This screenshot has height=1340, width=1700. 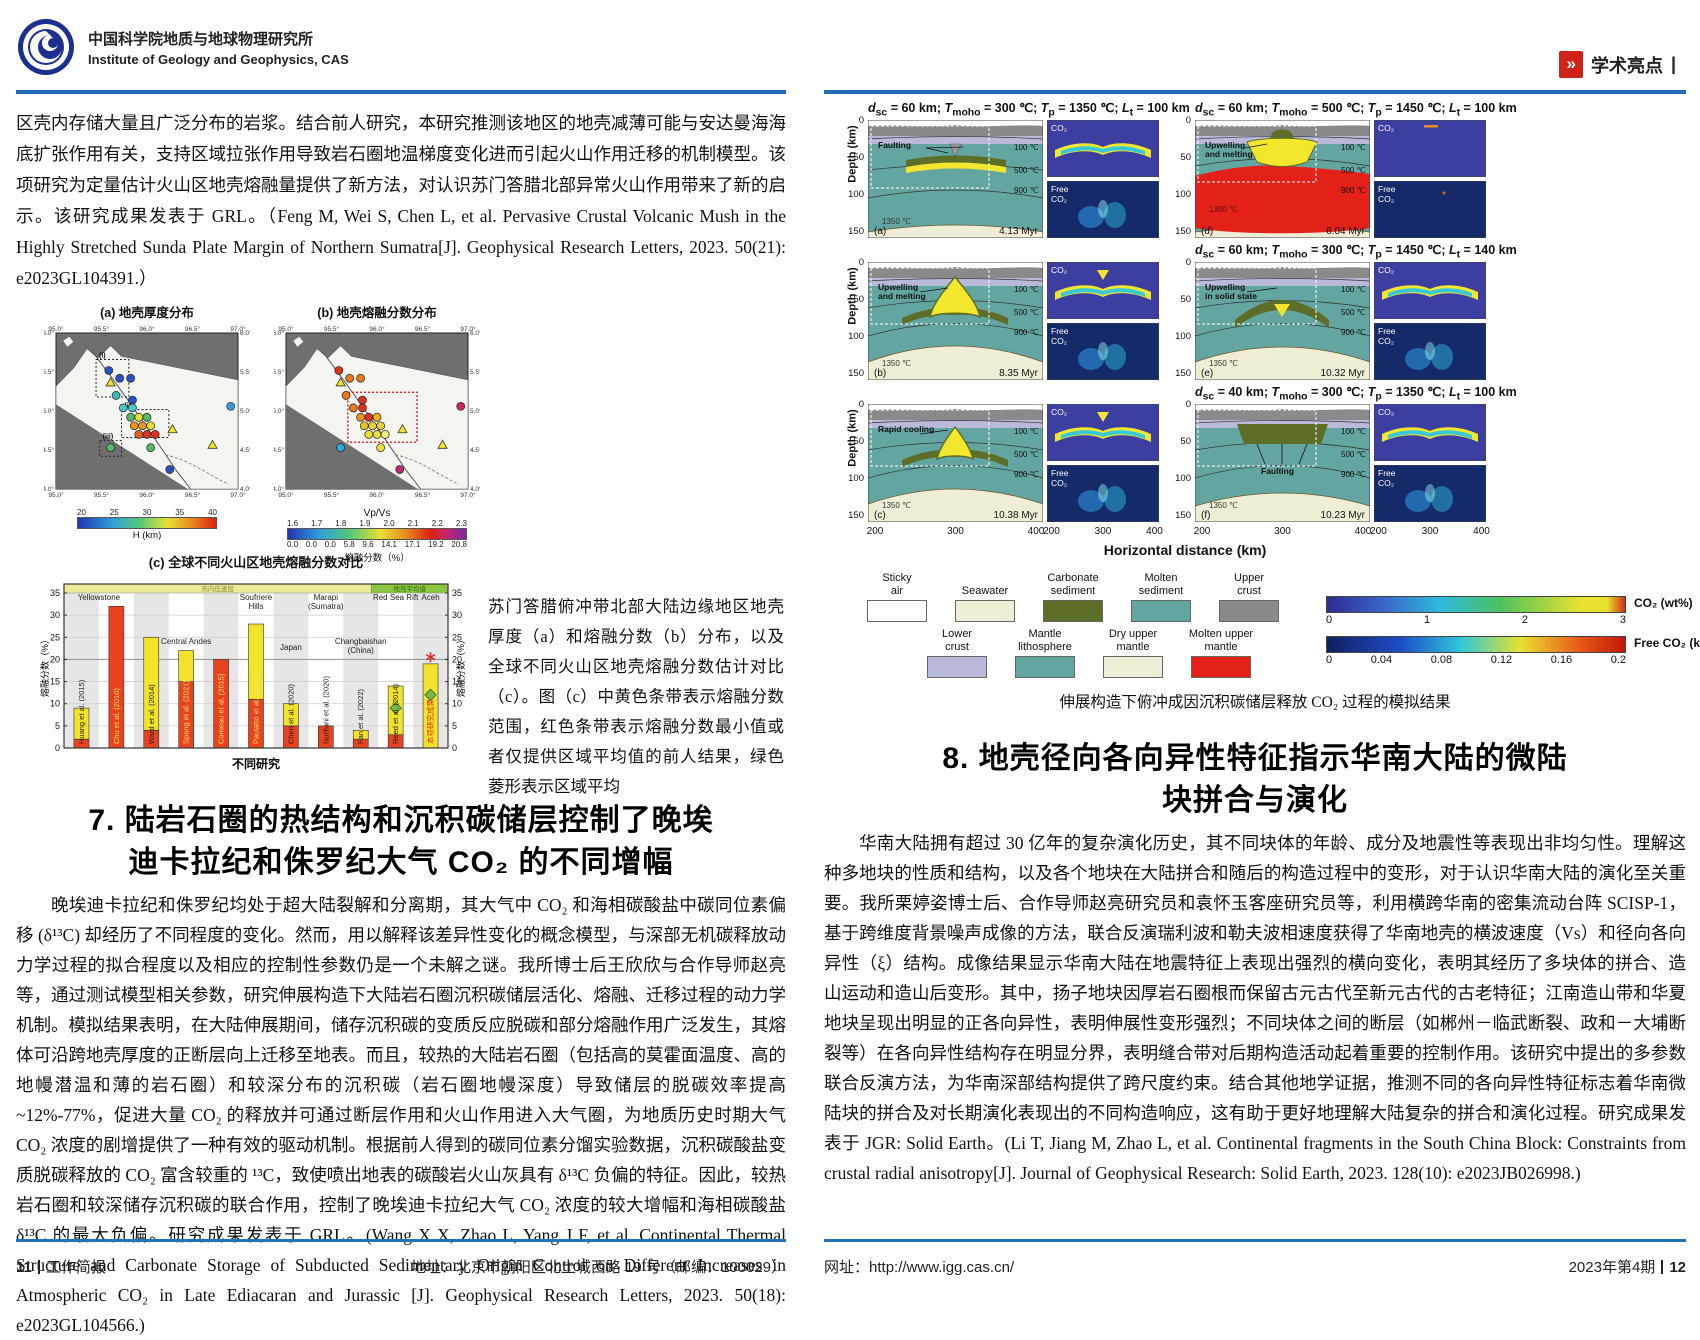 I want to click on svg-text: 4.5°, so click(x=279, y=450).